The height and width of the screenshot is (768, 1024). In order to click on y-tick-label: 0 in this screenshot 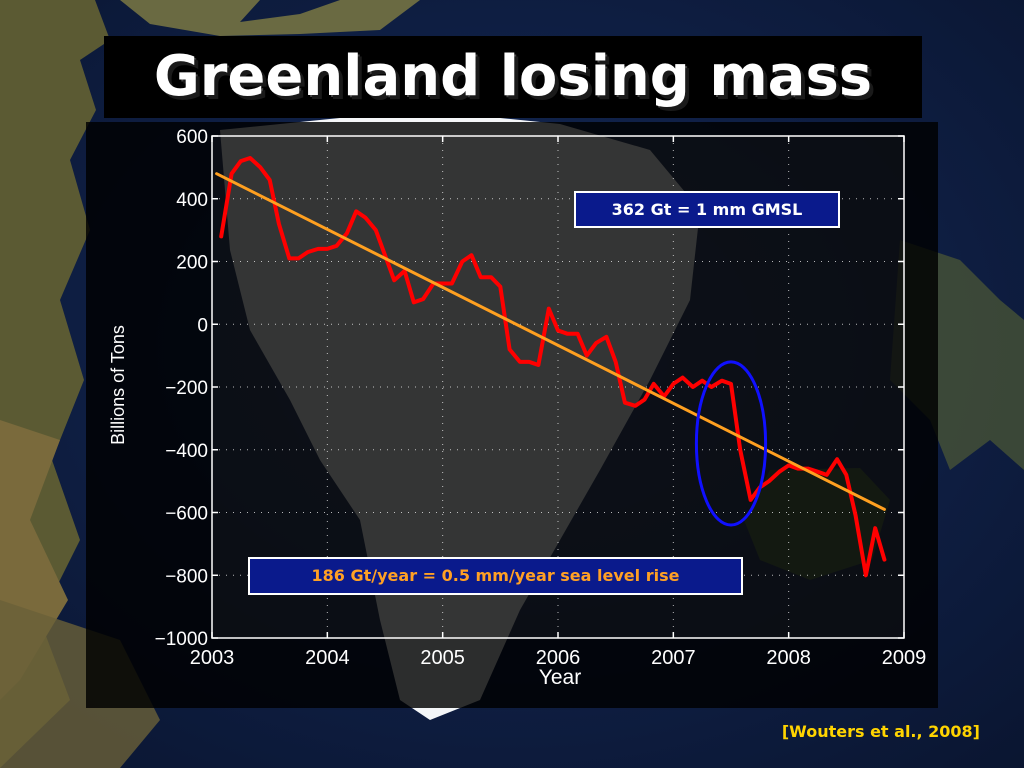, I will do `click(202, 325)`.